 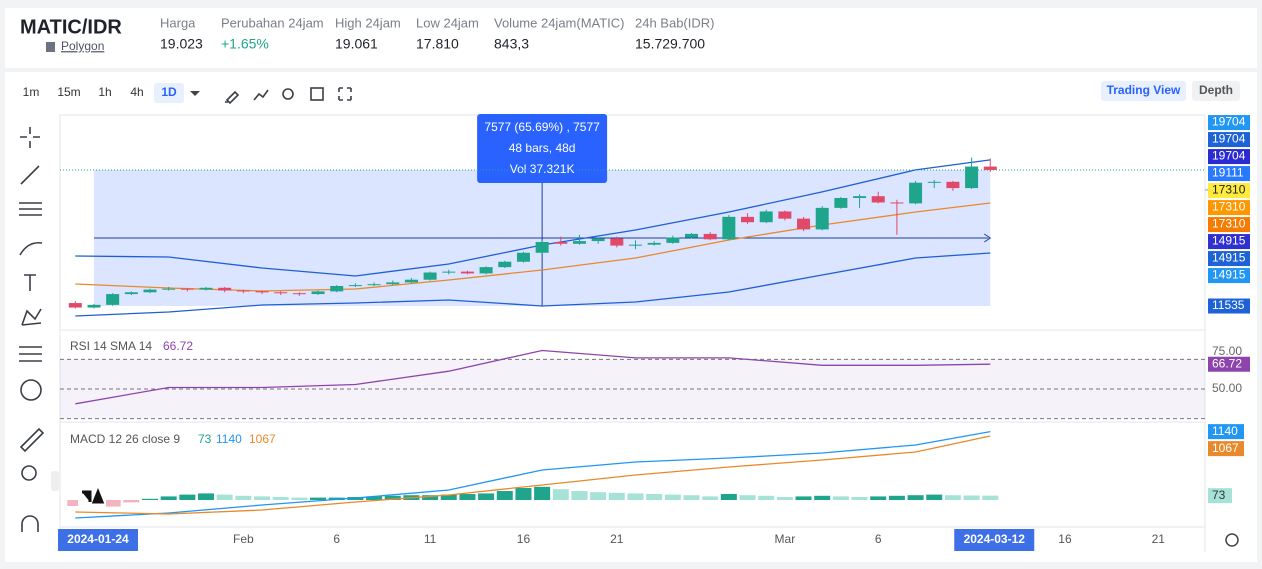 I want to click on measure-text: 48 bars, 48d, so click(x=542, y=148).